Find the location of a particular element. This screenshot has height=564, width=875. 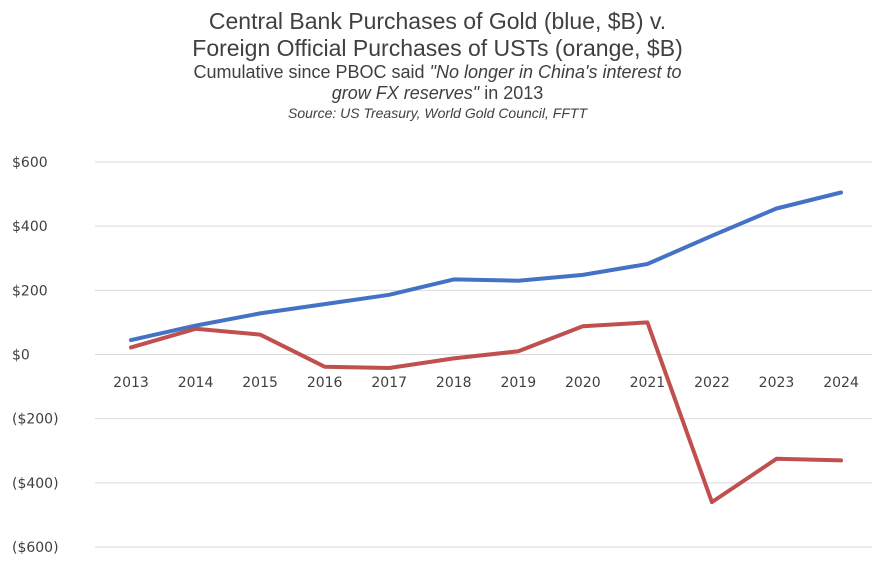

y-tick-label: $0 is located at coordinates (21, 356).